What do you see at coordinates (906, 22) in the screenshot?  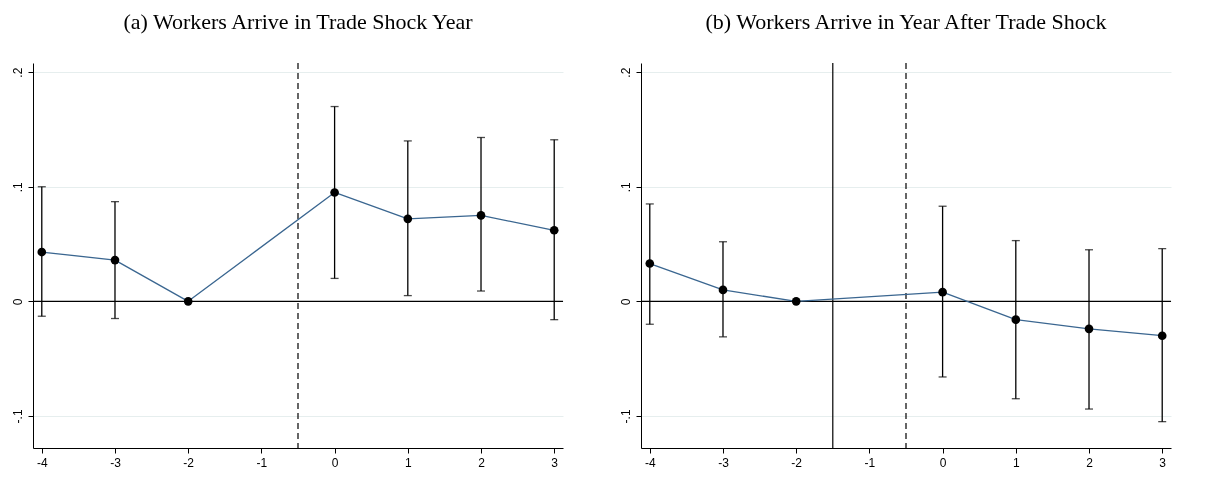 I see `chart-title: (b) Workers Arrive in Year After Trade Shock` at bounding box center [906, 22].